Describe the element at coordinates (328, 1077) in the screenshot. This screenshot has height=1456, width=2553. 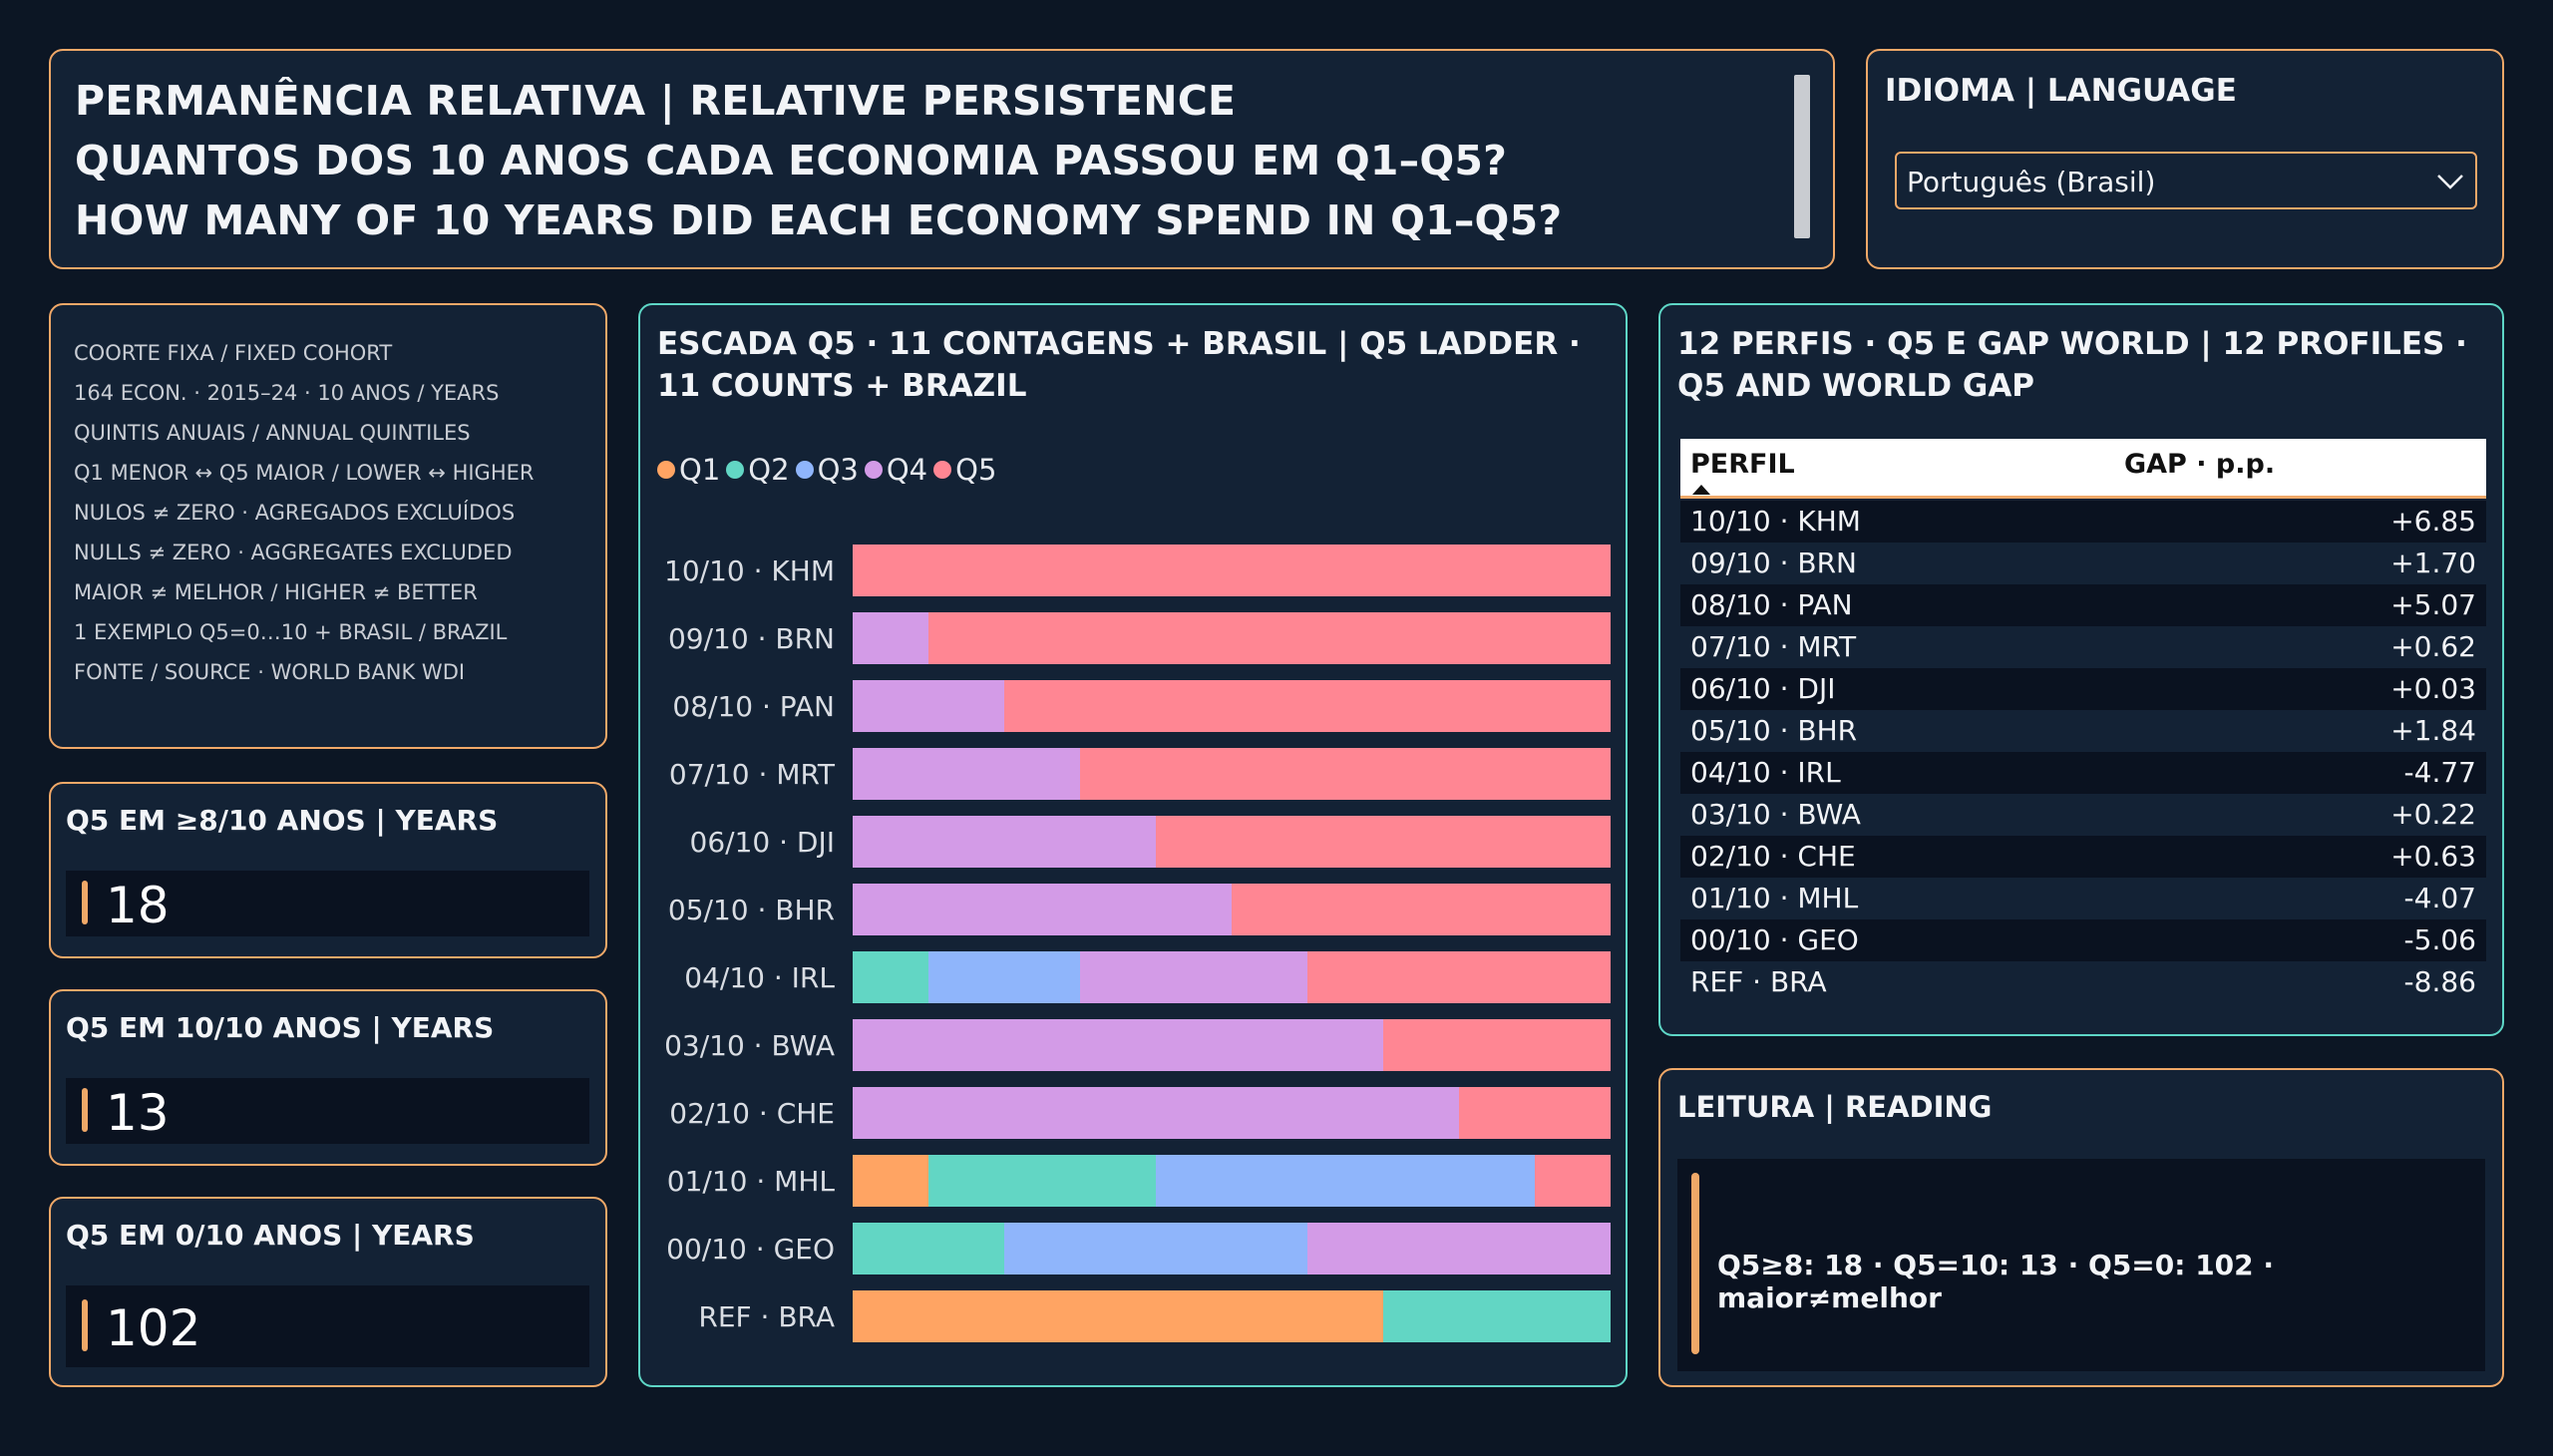
I see `kpi-card-q5-eq10: Q5 EM 10/10 ANOS | YEARS 13` at that location.